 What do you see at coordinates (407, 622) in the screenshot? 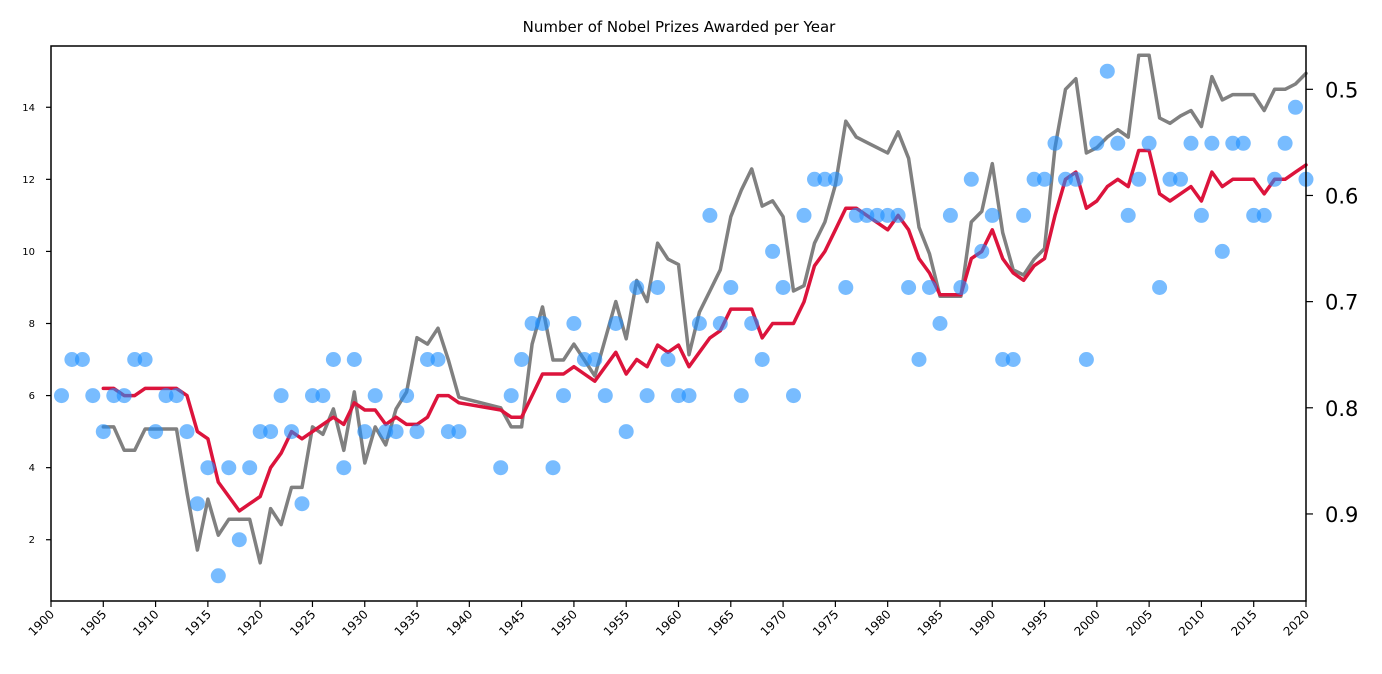
I see `x-tick-label: 1935` at bounding box center [407, 622].